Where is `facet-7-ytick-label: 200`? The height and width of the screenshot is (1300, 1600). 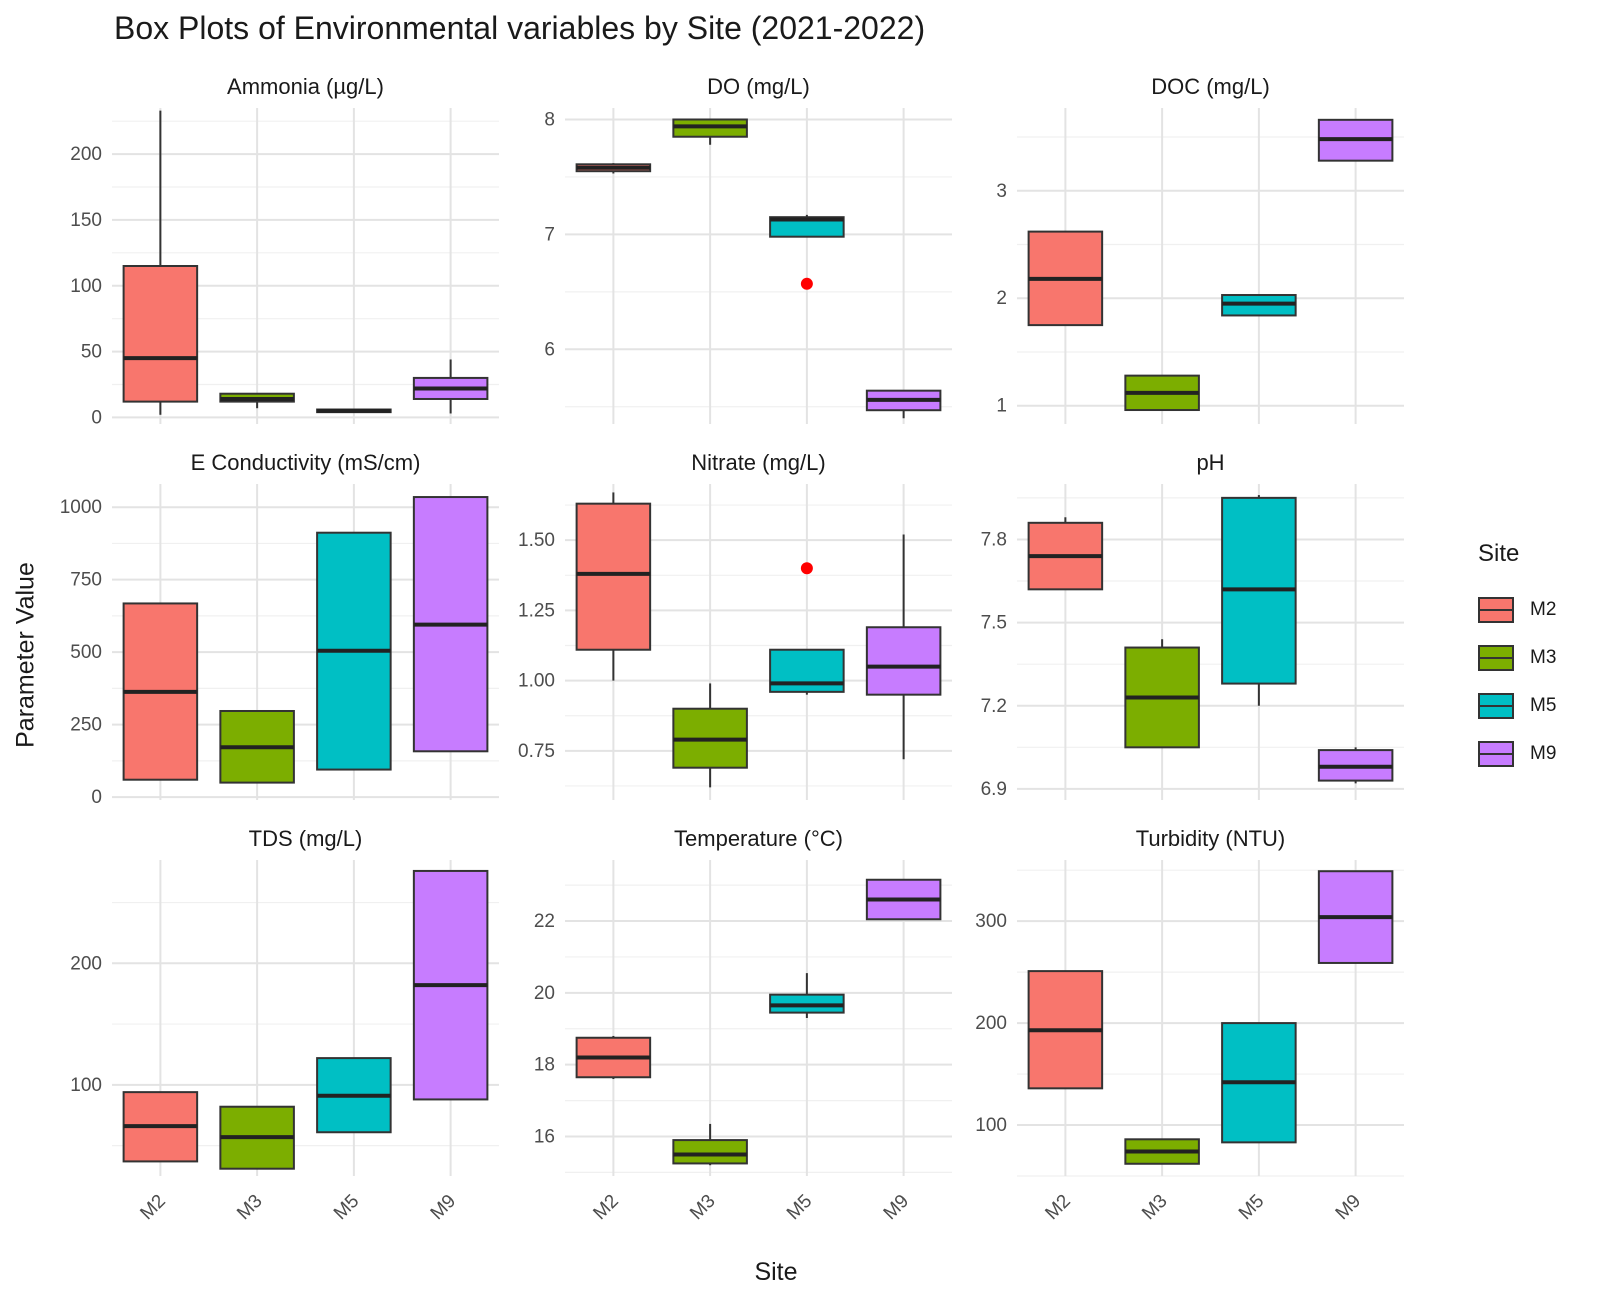 facet-7-ytick-label: 200 is located at coordinates (86, 963).